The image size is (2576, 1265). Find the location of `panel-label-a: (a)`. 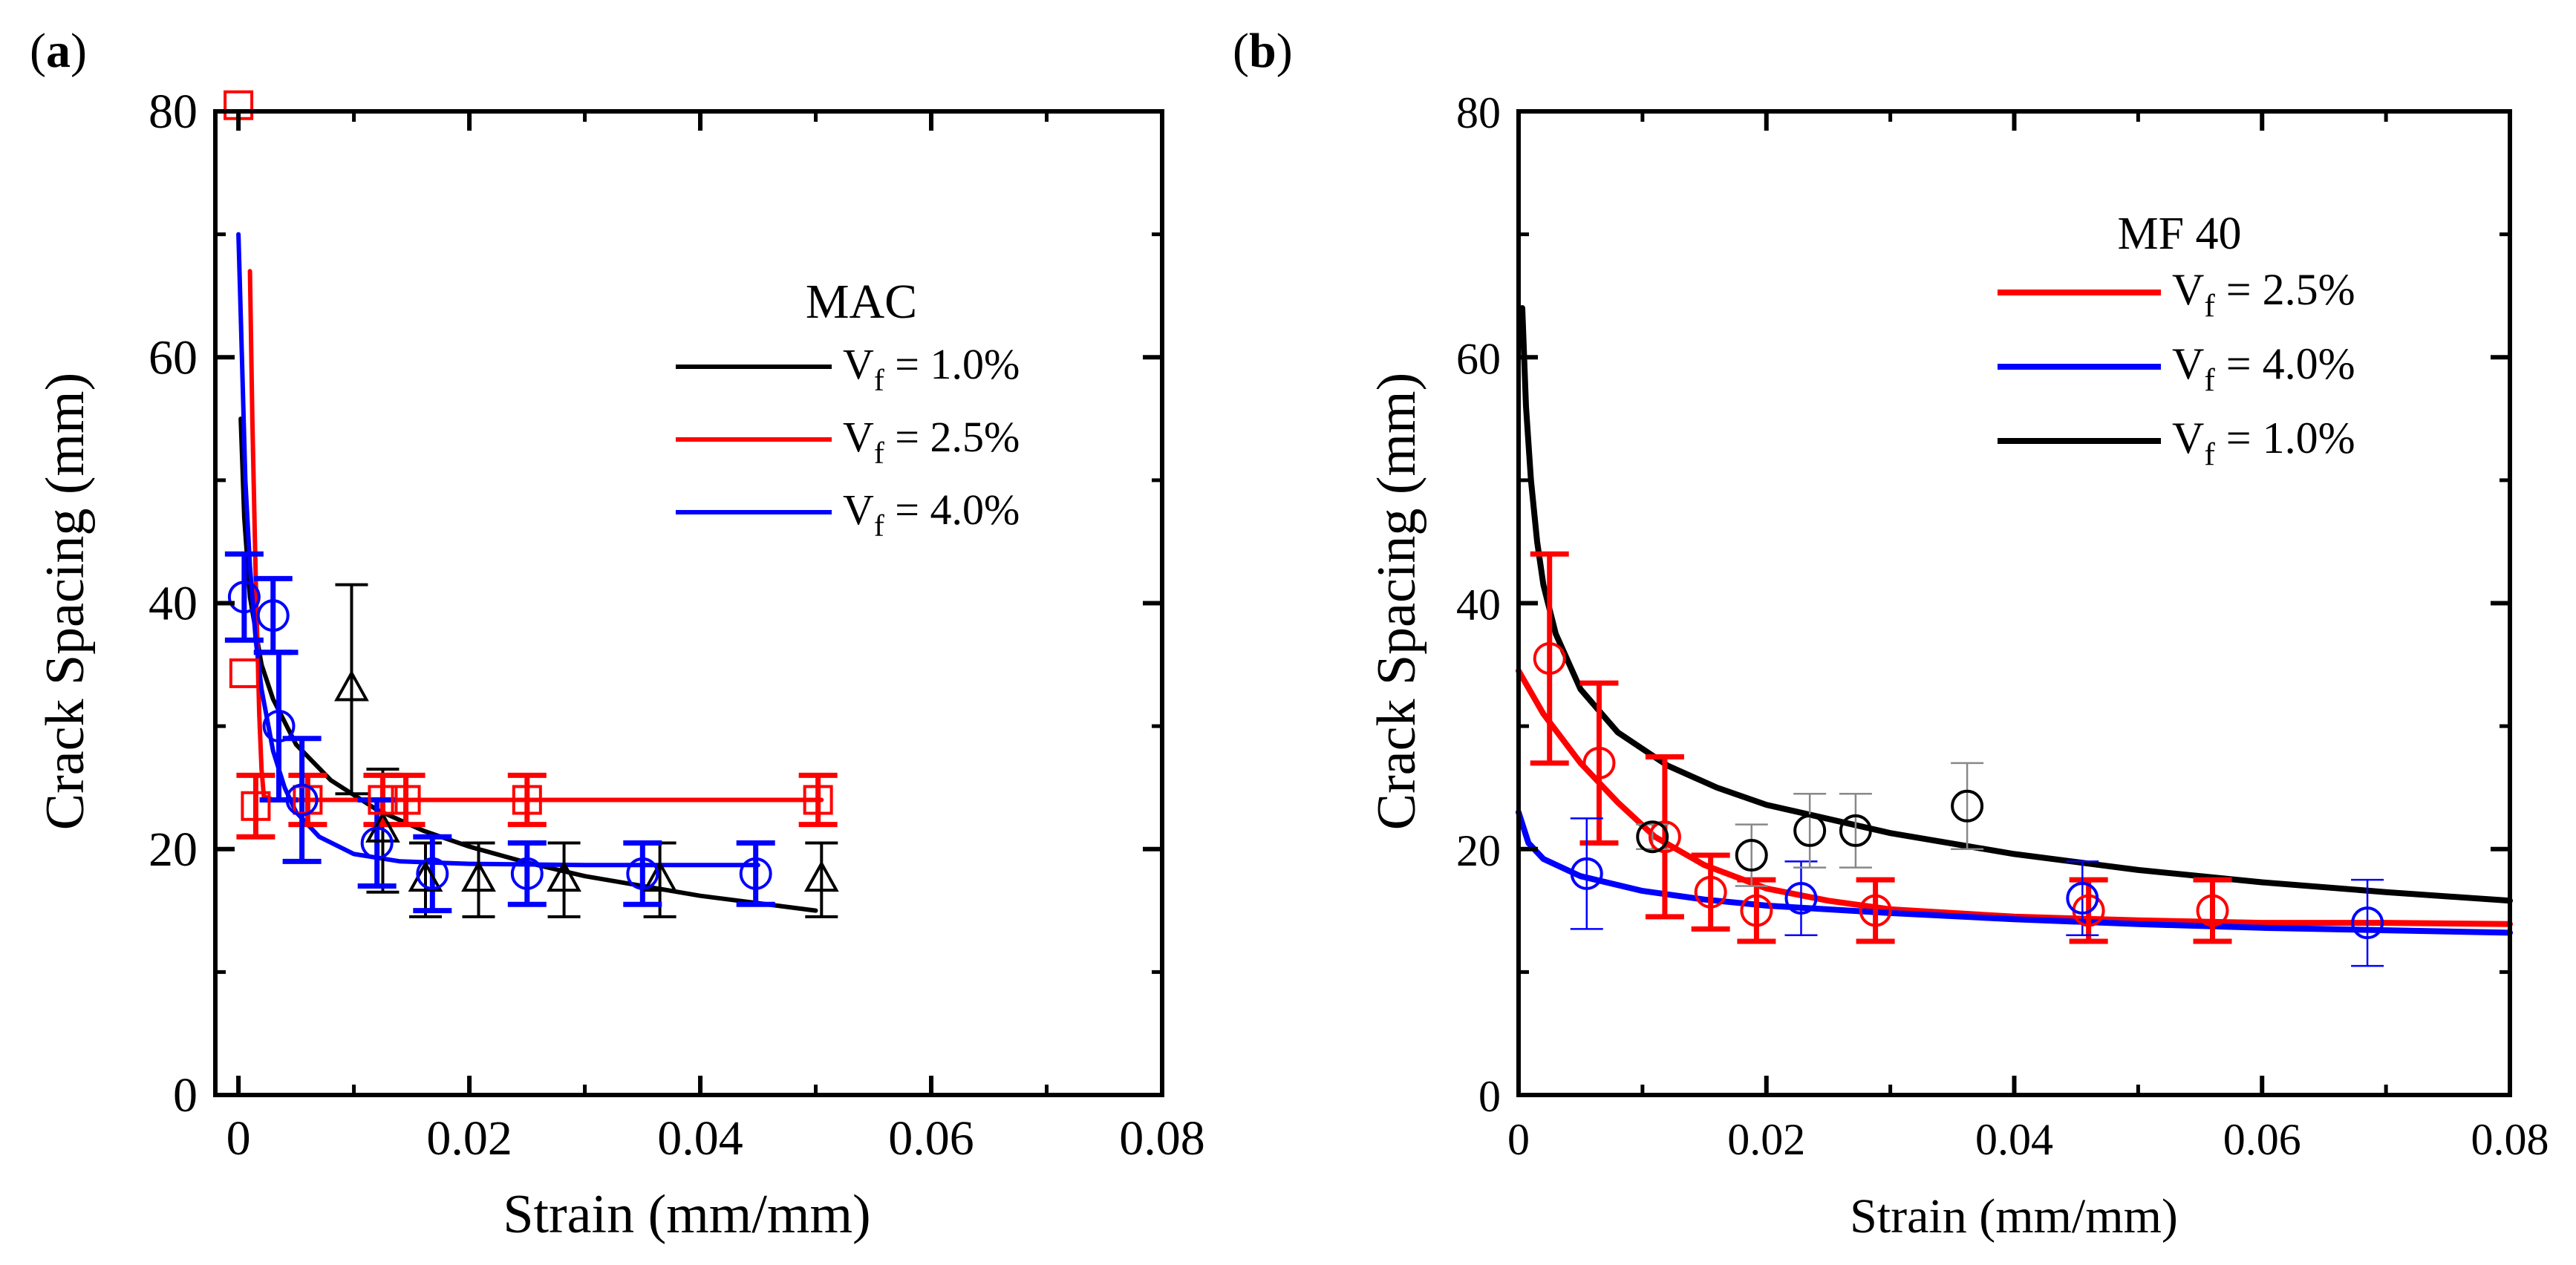

panel-label-a: (a) is located at coordinates (58, 51).